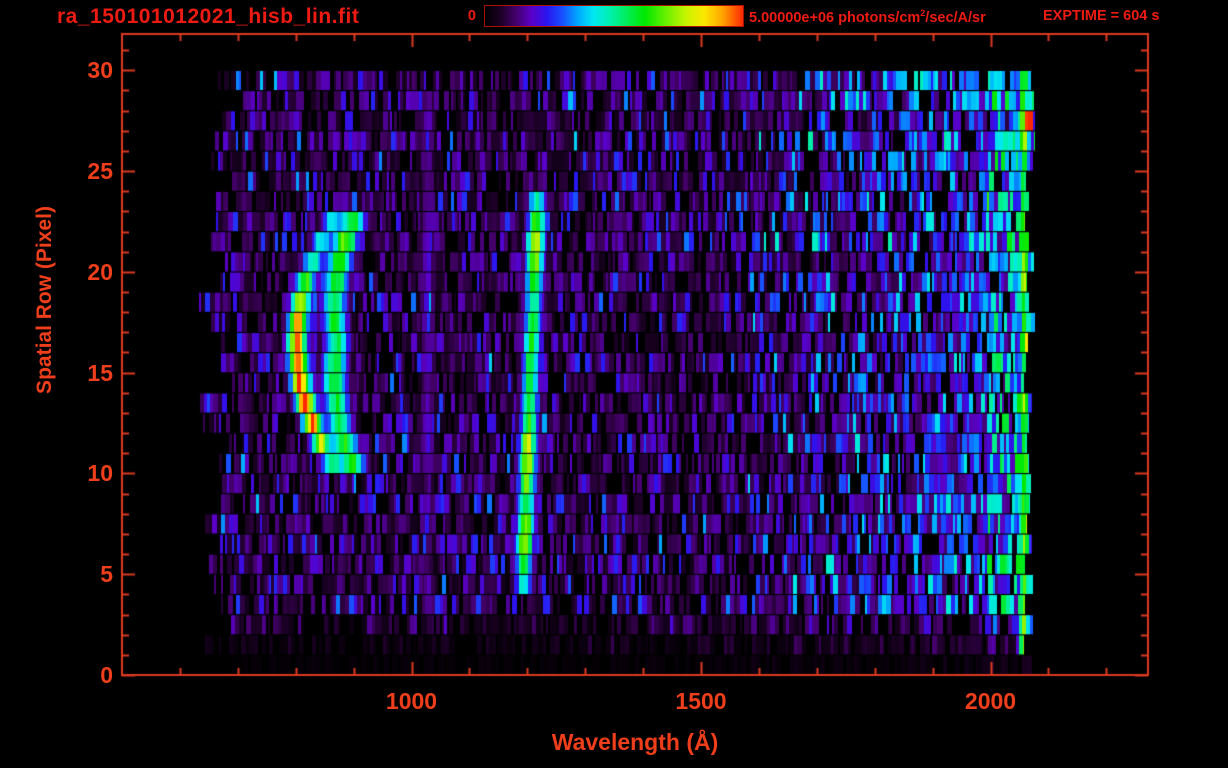  I want to click on y-axis-tick-label: 0, so click(106, 675).